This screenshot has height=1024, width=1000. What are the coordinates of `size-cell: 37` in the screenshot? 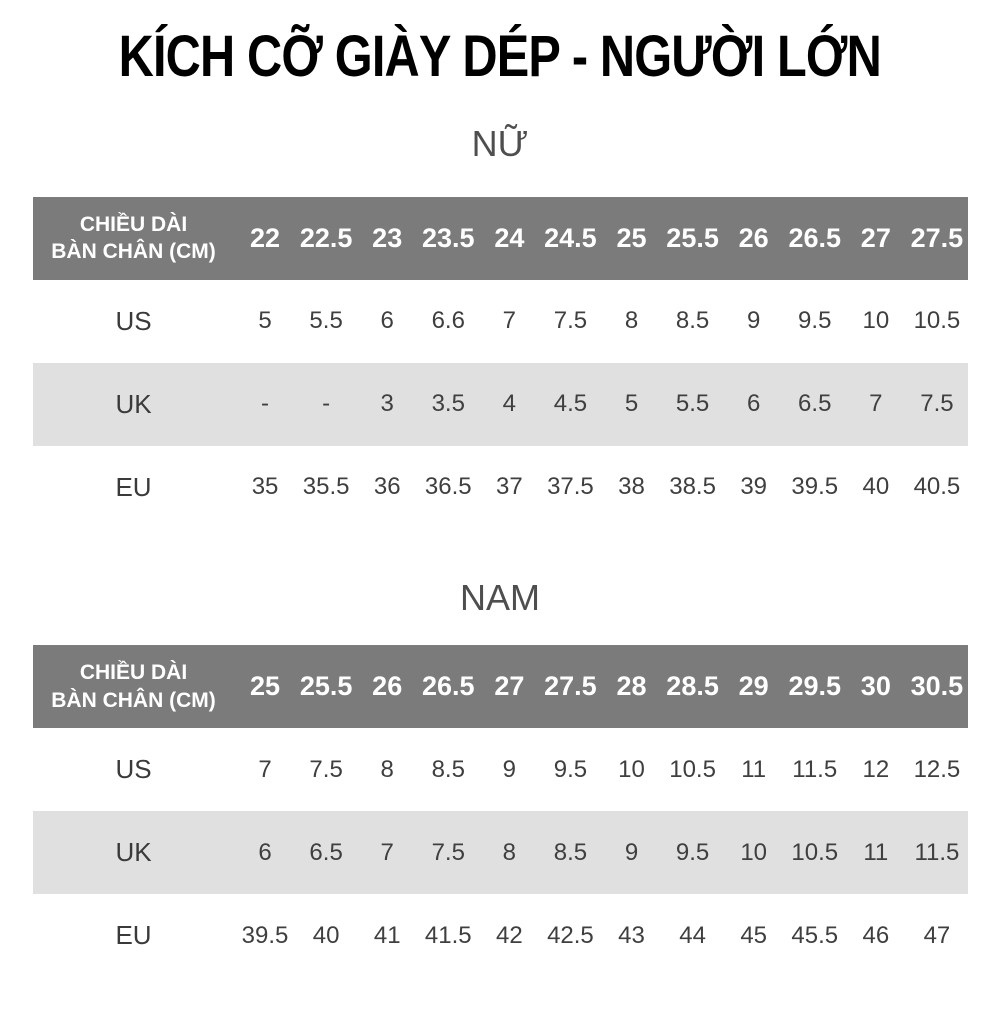 It's located at (509, 487).